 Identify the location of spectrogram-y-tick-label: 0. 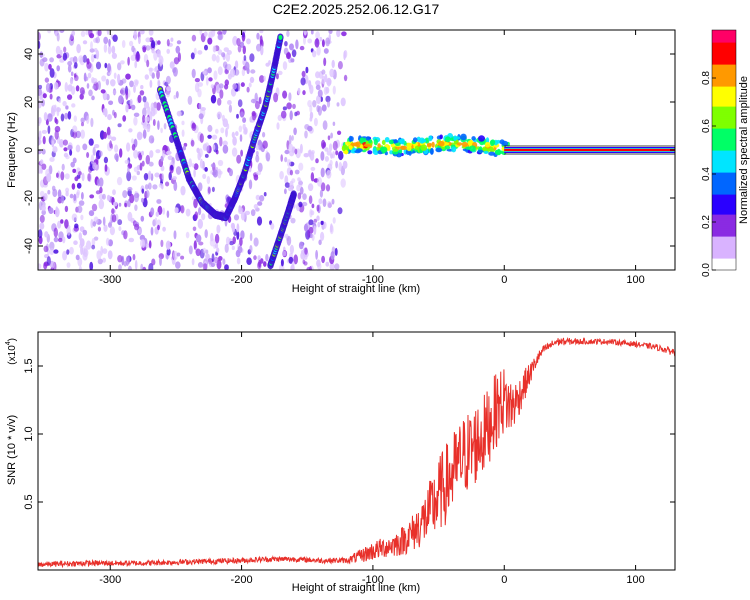
(29, 150).